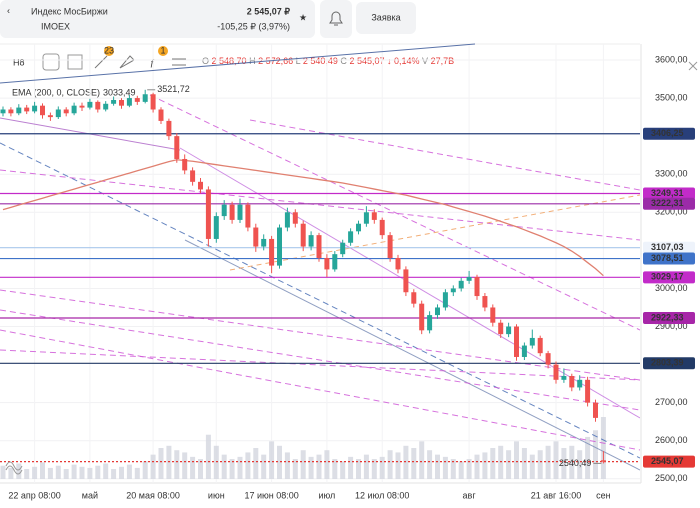 The width and height of the screenshot is (700, 508). What do you see at coordinates (151, 62) in the screenshot?
I see `fx-button: ƒ` at bounding box center [151, 62].